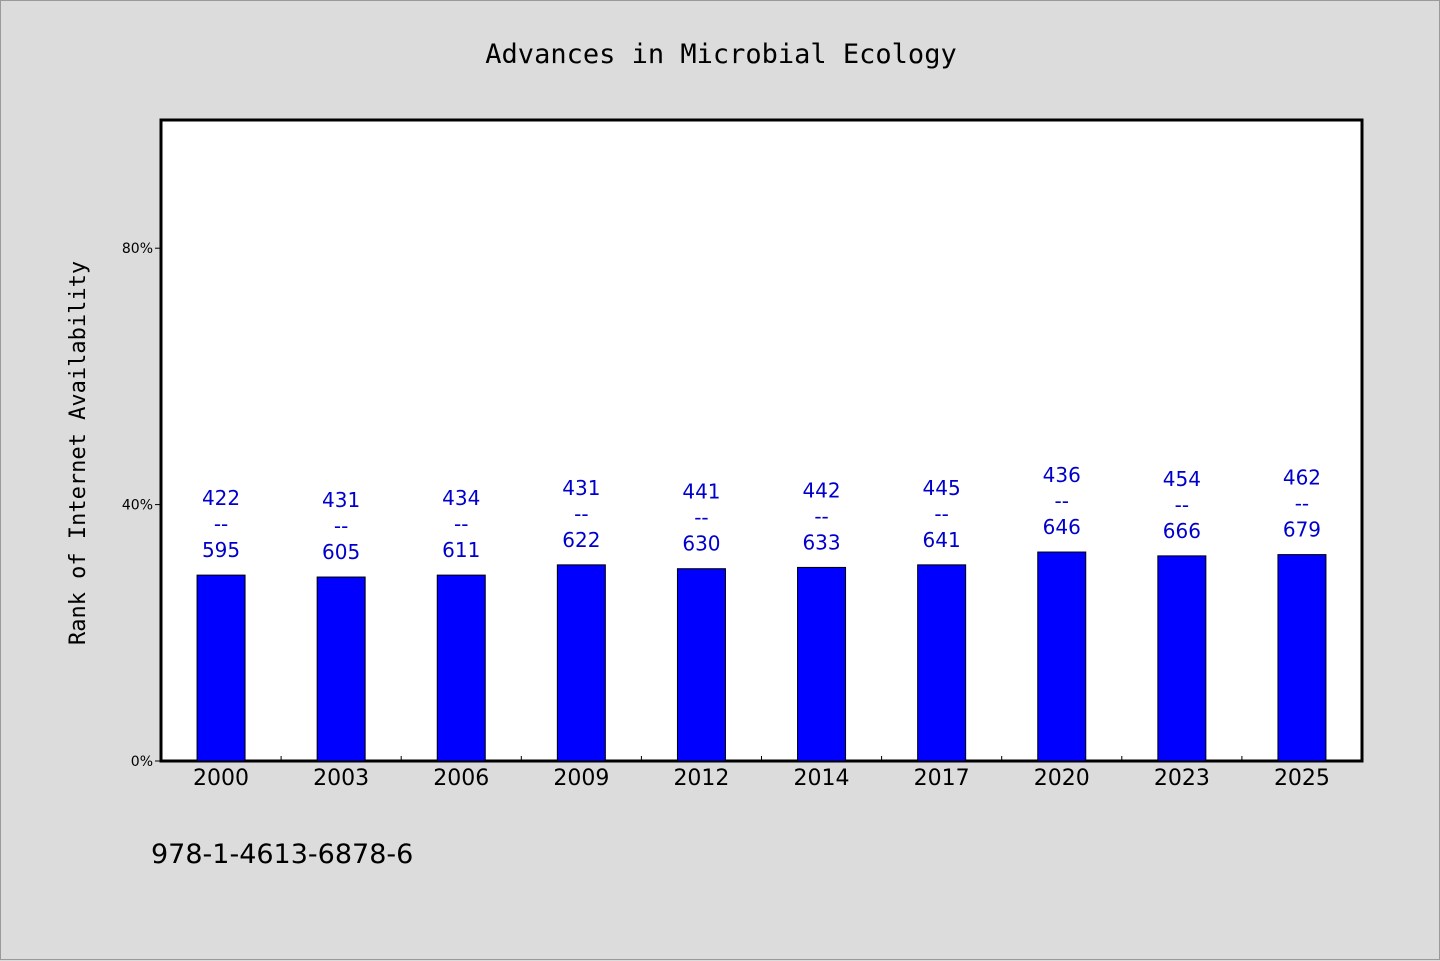 Image resolution: width=1440 pixels, height=961 pixels. Describe the element at coordinates (822, 778) in the screenshot. I see `x-tick-label: 2014` at that location.